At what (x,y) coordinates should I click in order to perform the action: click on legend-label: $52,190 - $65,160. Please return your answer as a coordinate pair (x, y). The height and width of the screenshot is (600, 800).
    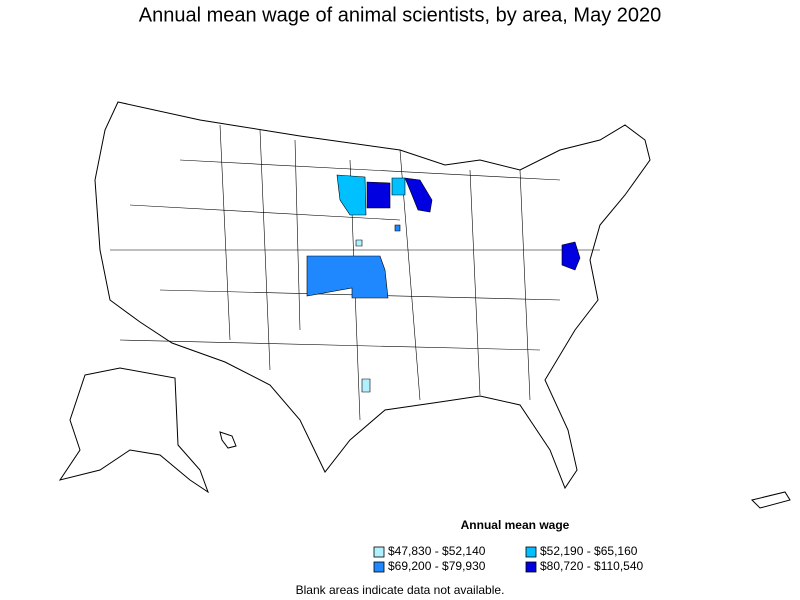
    Looking at the image, I should click on (589, 551).